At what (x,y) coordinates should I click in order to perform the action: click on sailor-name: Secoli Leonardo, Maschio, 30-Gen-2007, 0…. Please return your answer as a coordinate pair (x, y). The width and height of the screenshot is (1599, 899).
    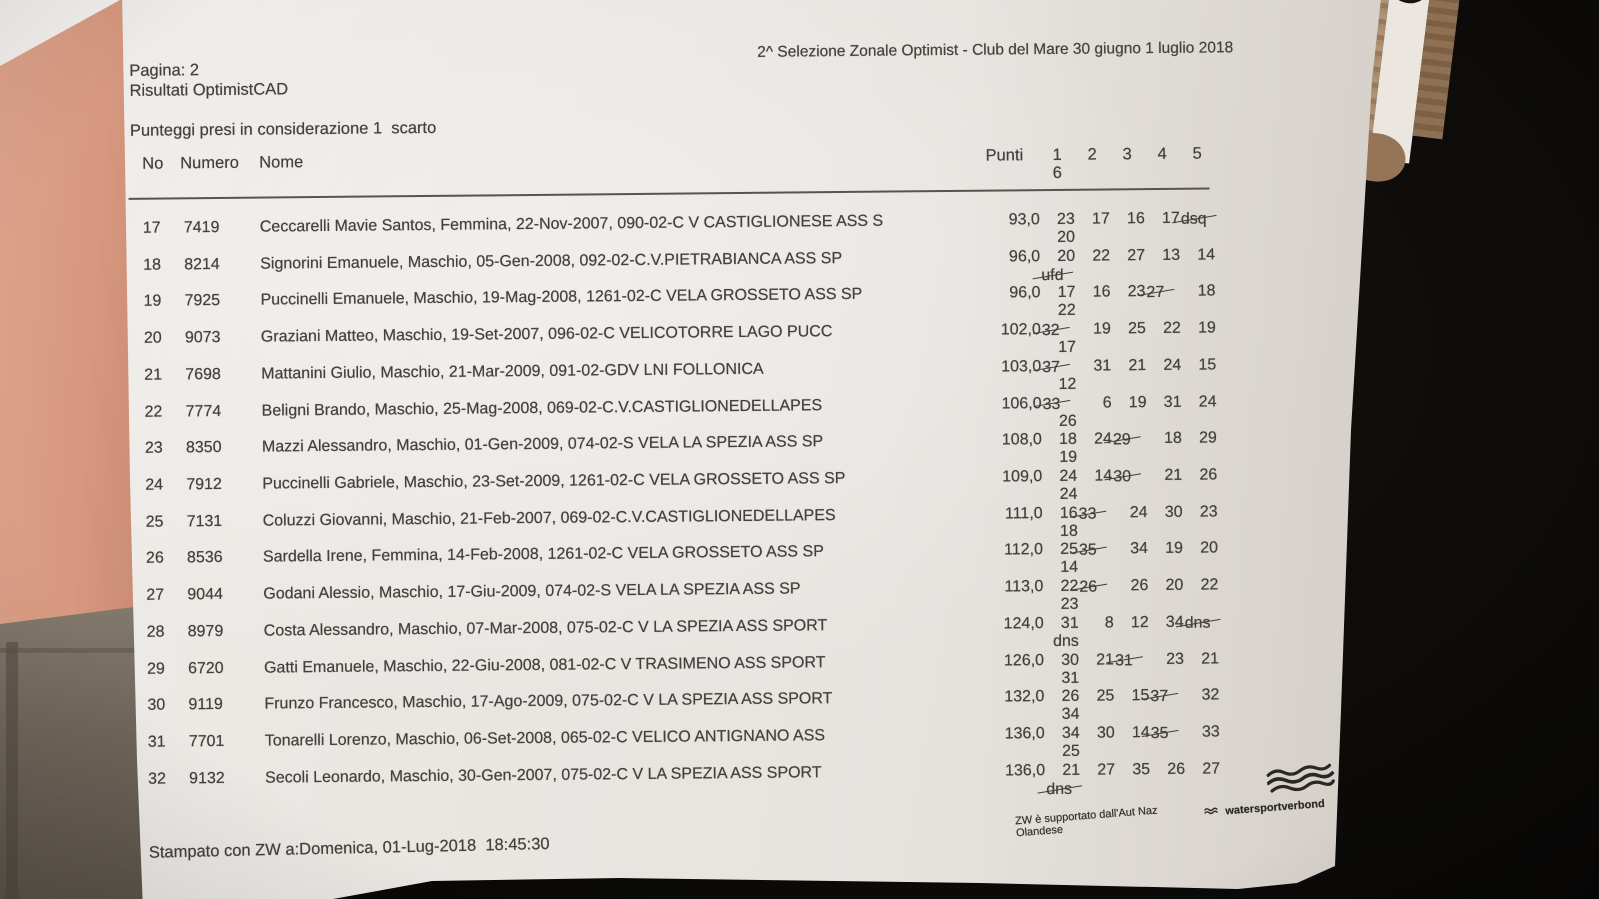
    Looking at the image, I should click on (543, 775).